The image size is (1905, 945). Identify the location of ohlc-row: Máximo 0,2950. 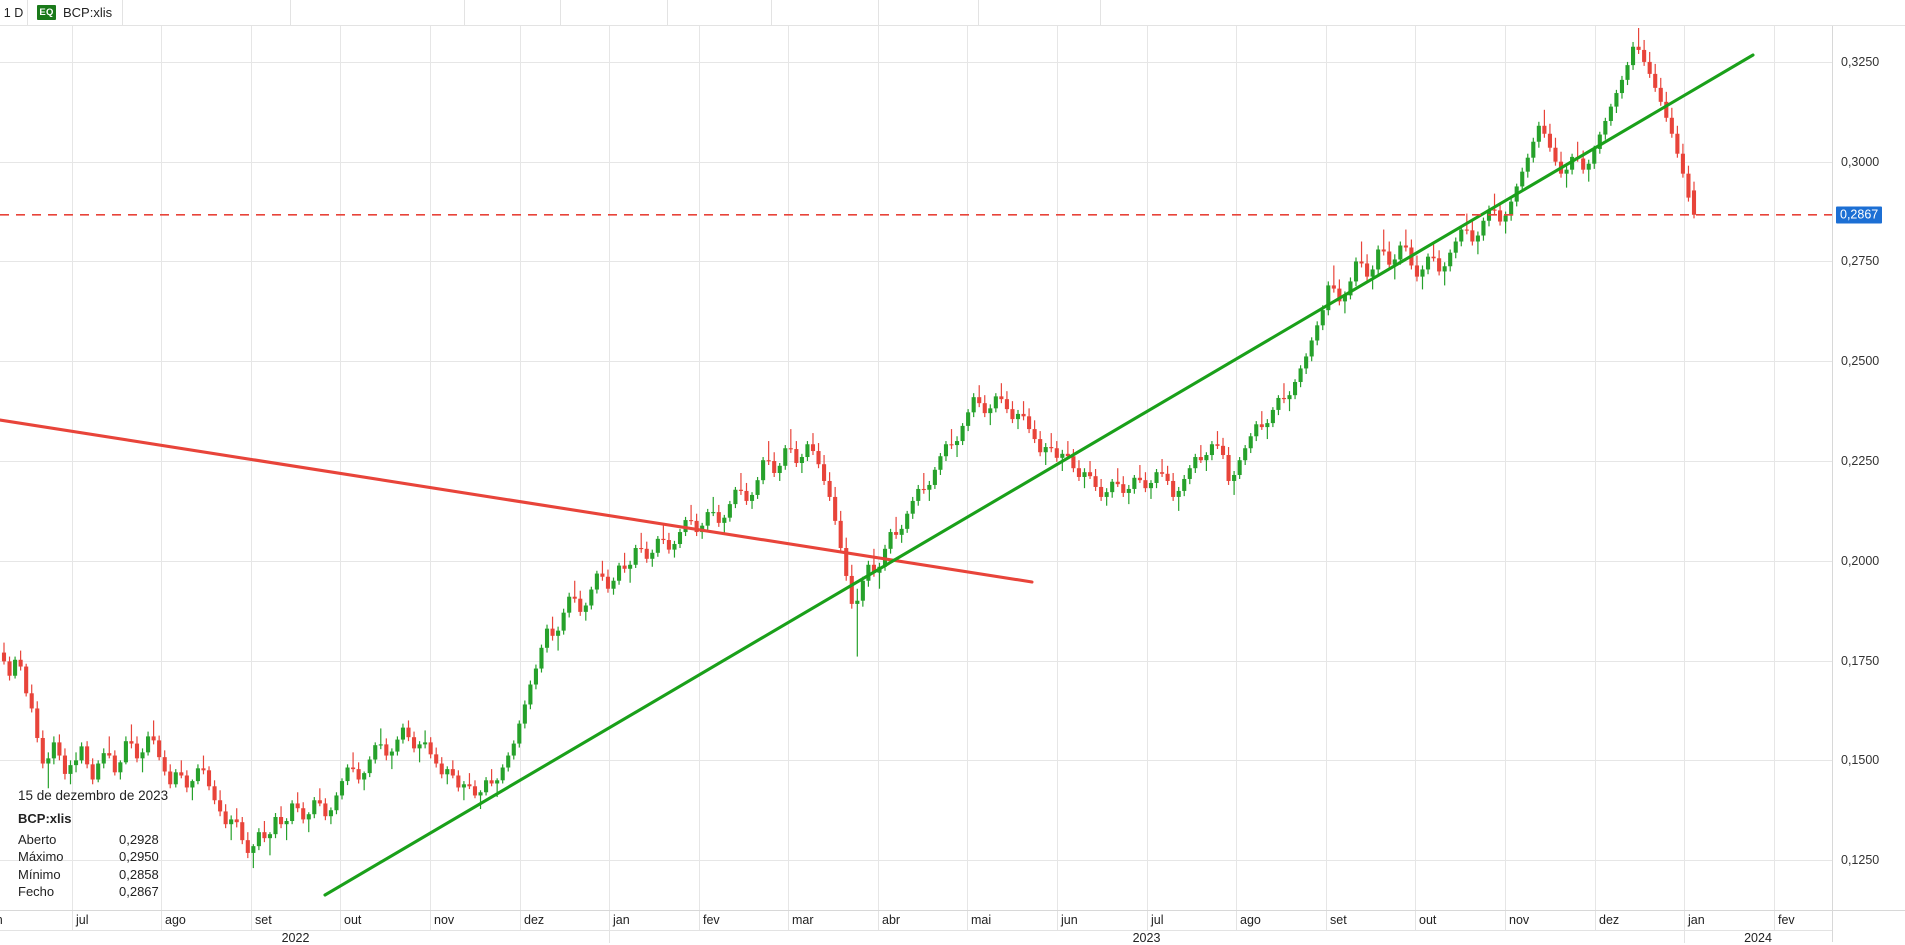
(93, 856).